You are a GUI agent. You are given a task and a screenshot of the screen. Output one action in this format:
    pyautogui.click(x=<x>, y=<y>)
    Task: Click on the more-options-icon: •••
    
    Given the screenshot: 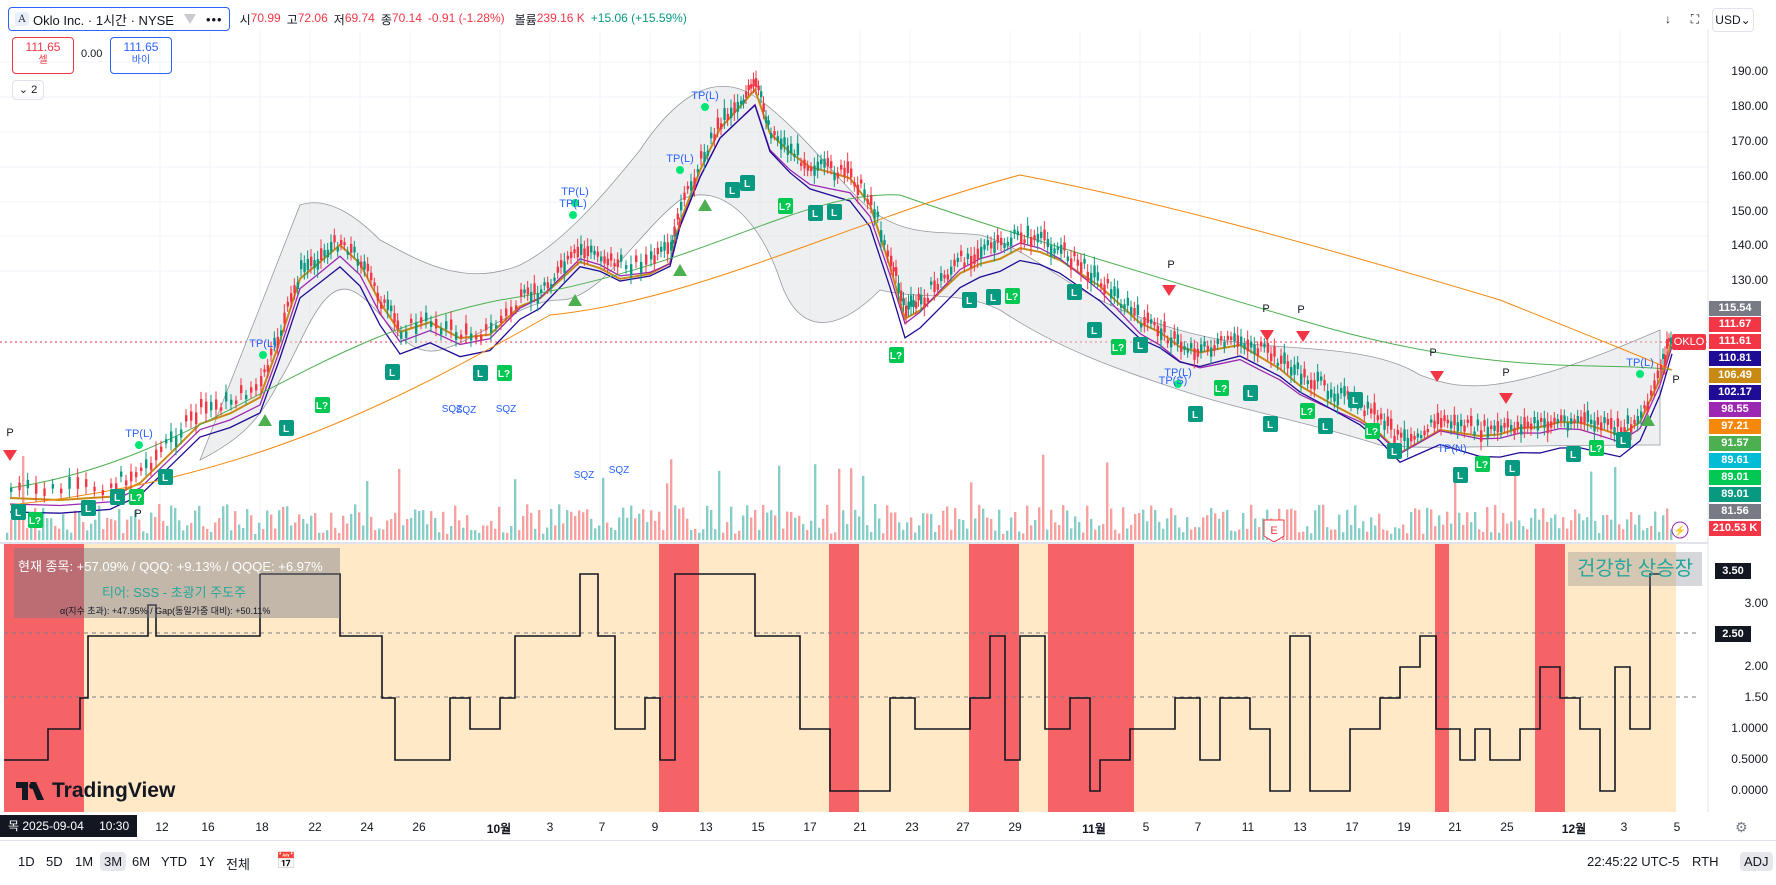 What is the action you would take?
    pyautogui.click(x=214, y=19)
    